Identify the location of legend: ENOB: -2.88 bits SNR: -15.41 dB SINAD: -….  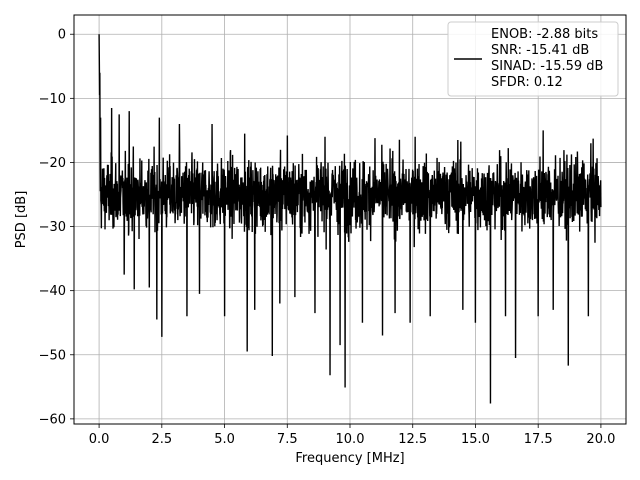
(533, 59).